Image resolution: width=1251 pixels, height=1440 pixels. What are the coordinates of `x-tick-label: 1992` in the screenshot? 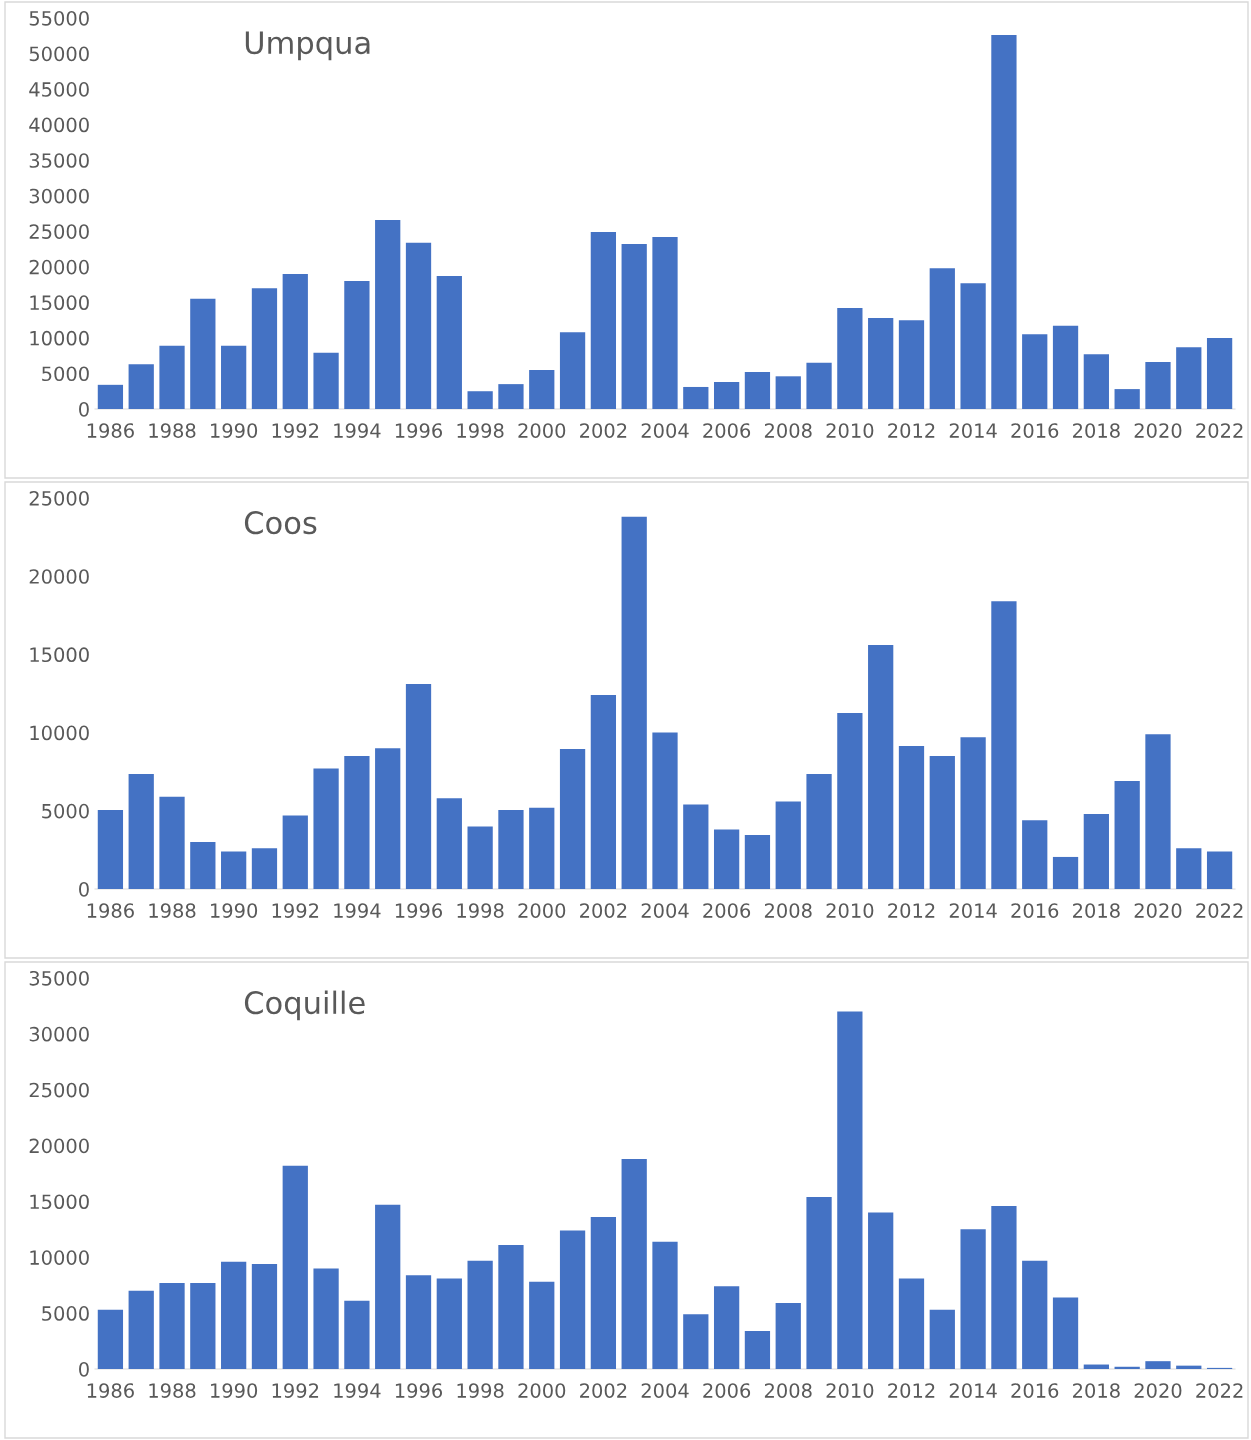 It's located at (295, 910).